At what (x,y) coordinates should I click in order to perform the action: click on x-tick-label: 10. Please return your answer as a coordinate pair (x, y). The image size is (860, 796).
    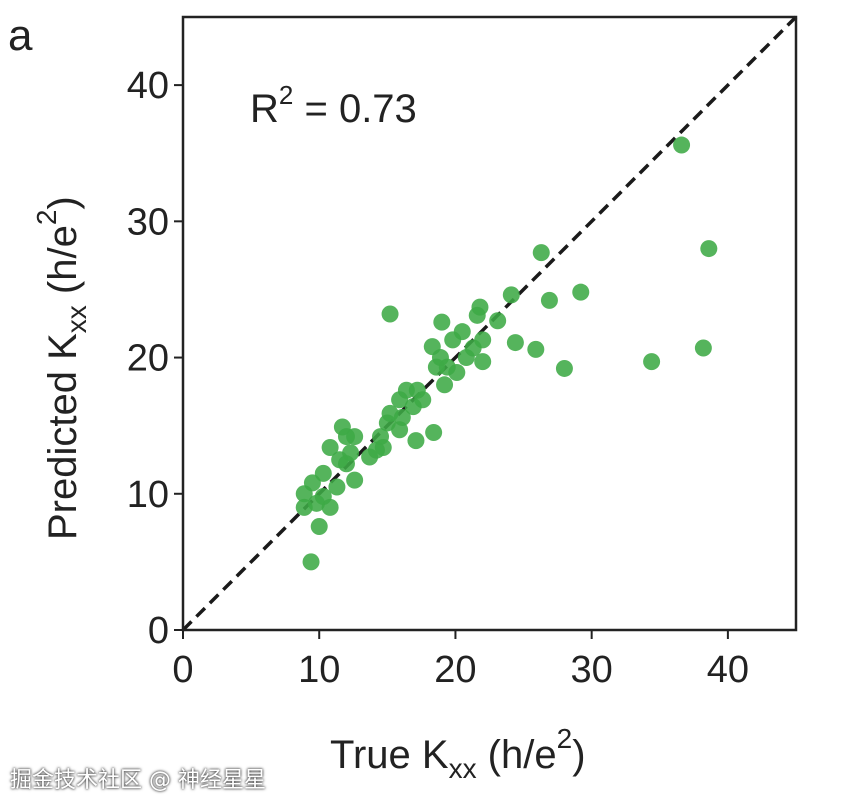
    Looking at the image, I should click on (319, 670).